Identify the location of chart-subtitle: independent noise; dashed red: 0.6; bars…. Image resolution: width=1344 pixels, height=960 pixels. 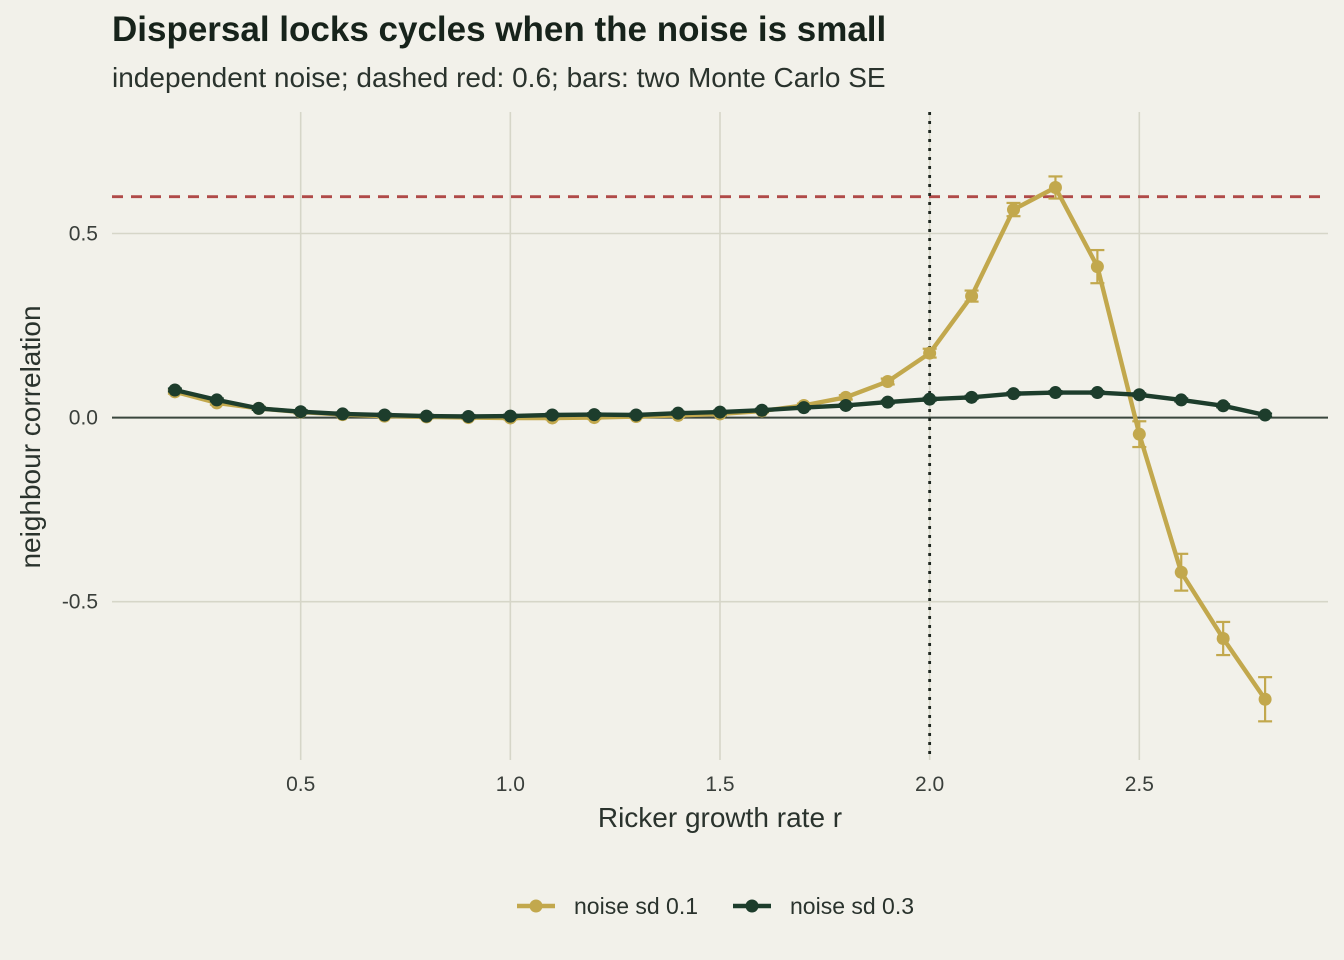
(499, 77).